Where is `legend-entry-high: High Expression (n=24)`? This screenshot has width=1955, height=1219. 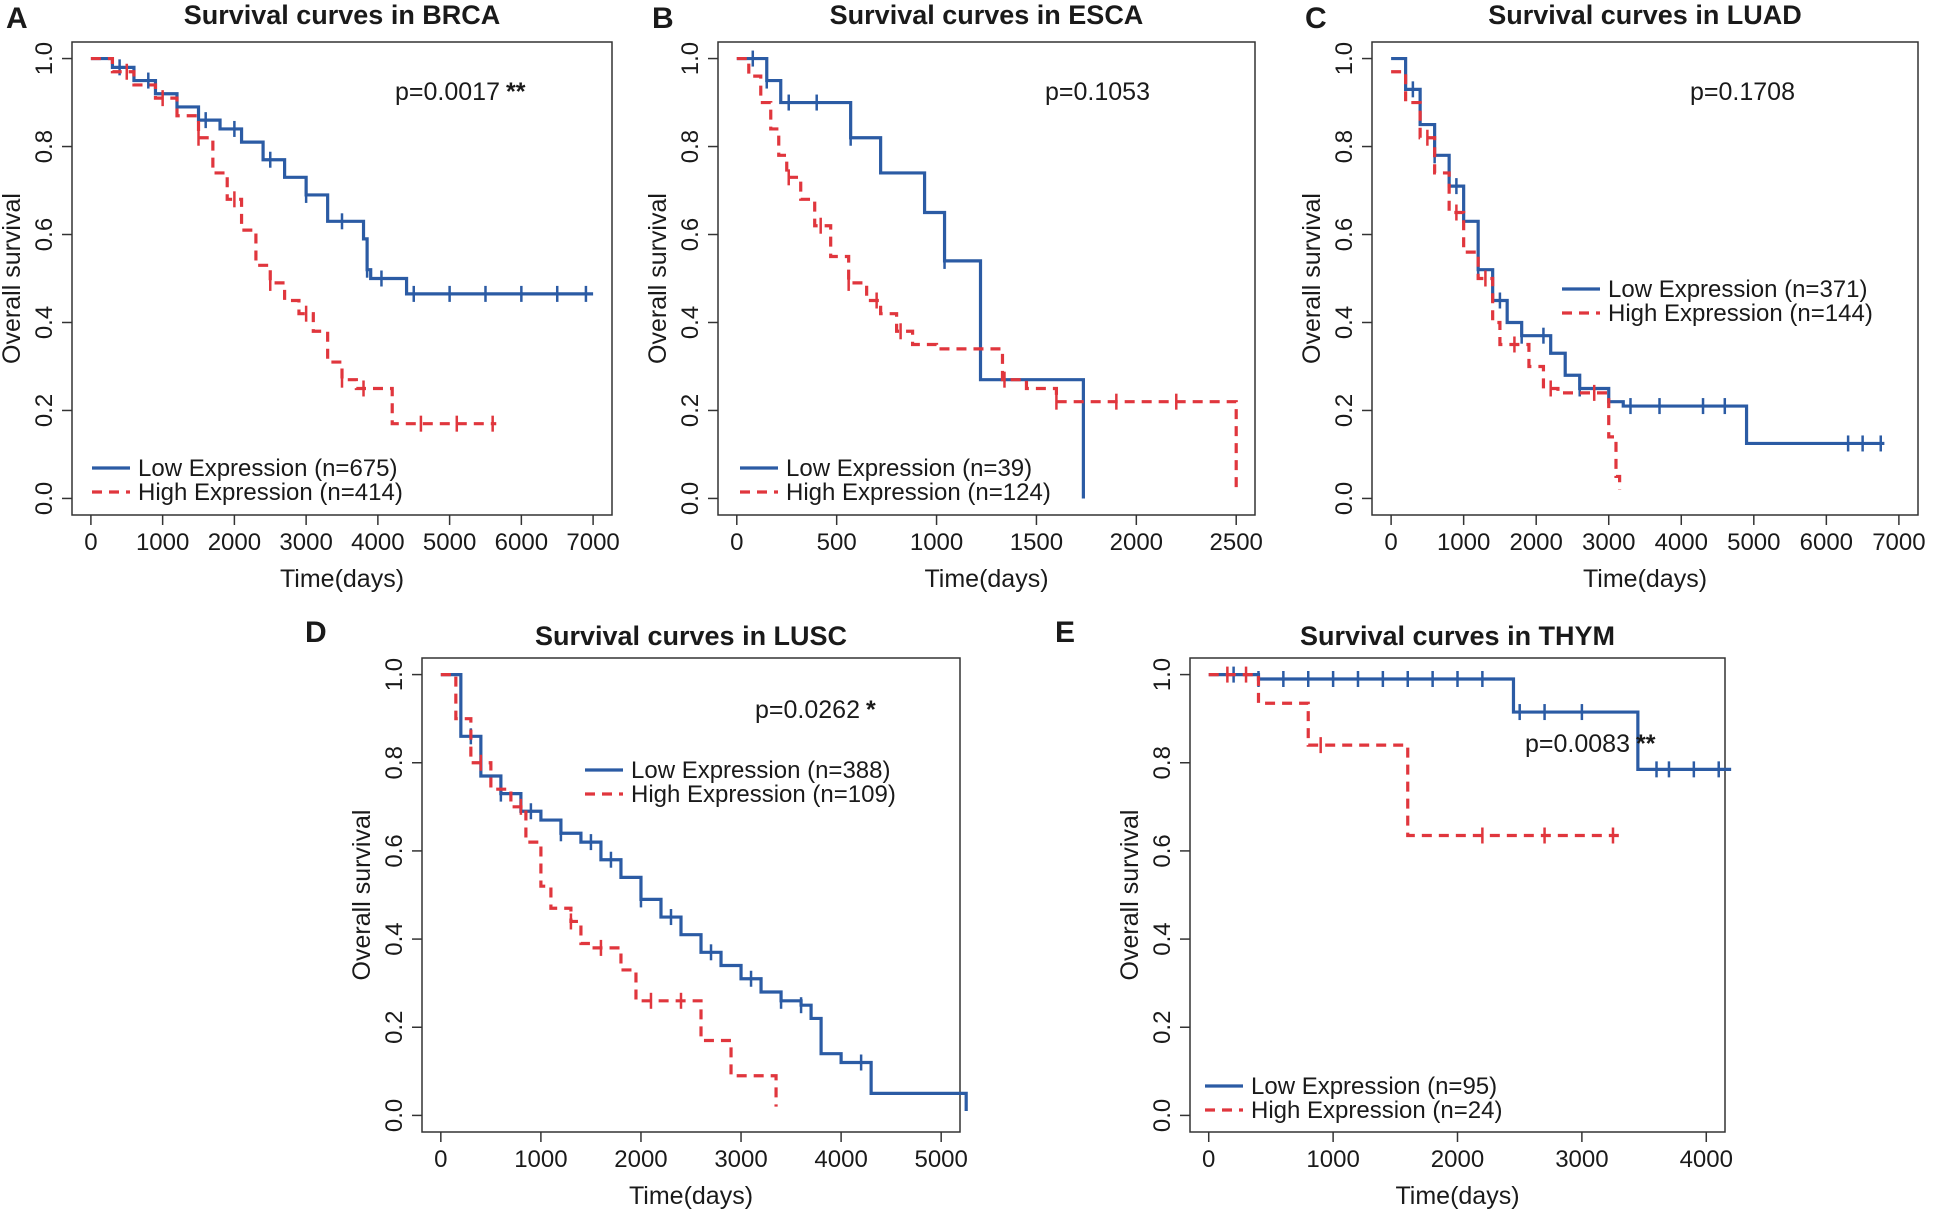 legend-entry-high: High Expression (n=24) is located at coordinates (1376, 1110).